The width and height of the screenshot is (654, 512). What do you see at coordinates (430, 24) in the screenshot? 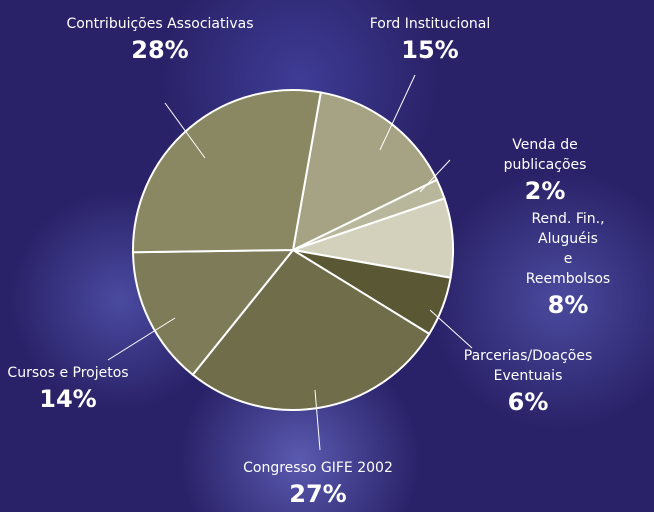
I see `category-label: Ford Institucional` at bounding box center [430, 24].